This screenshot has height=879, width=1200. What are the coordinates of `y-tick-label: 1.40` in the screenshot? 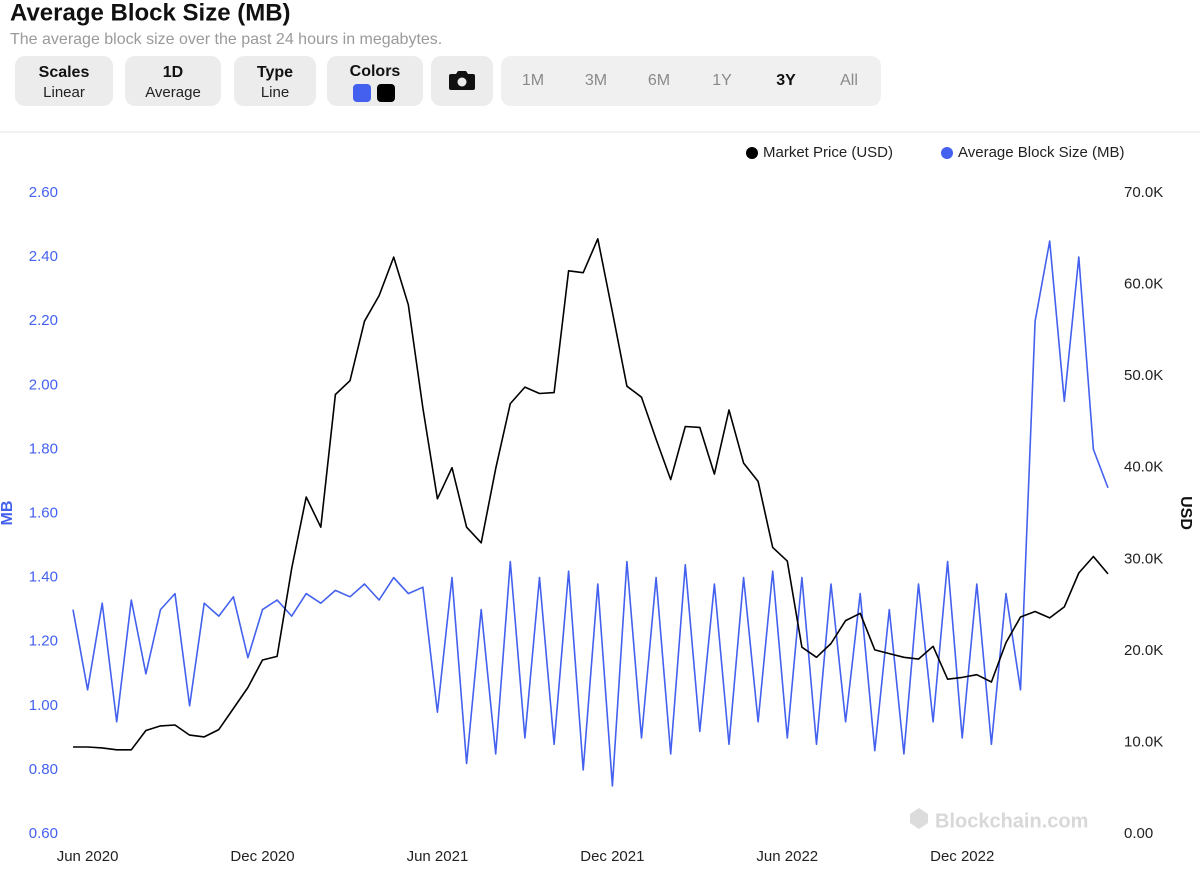 It's located at (43, 577).